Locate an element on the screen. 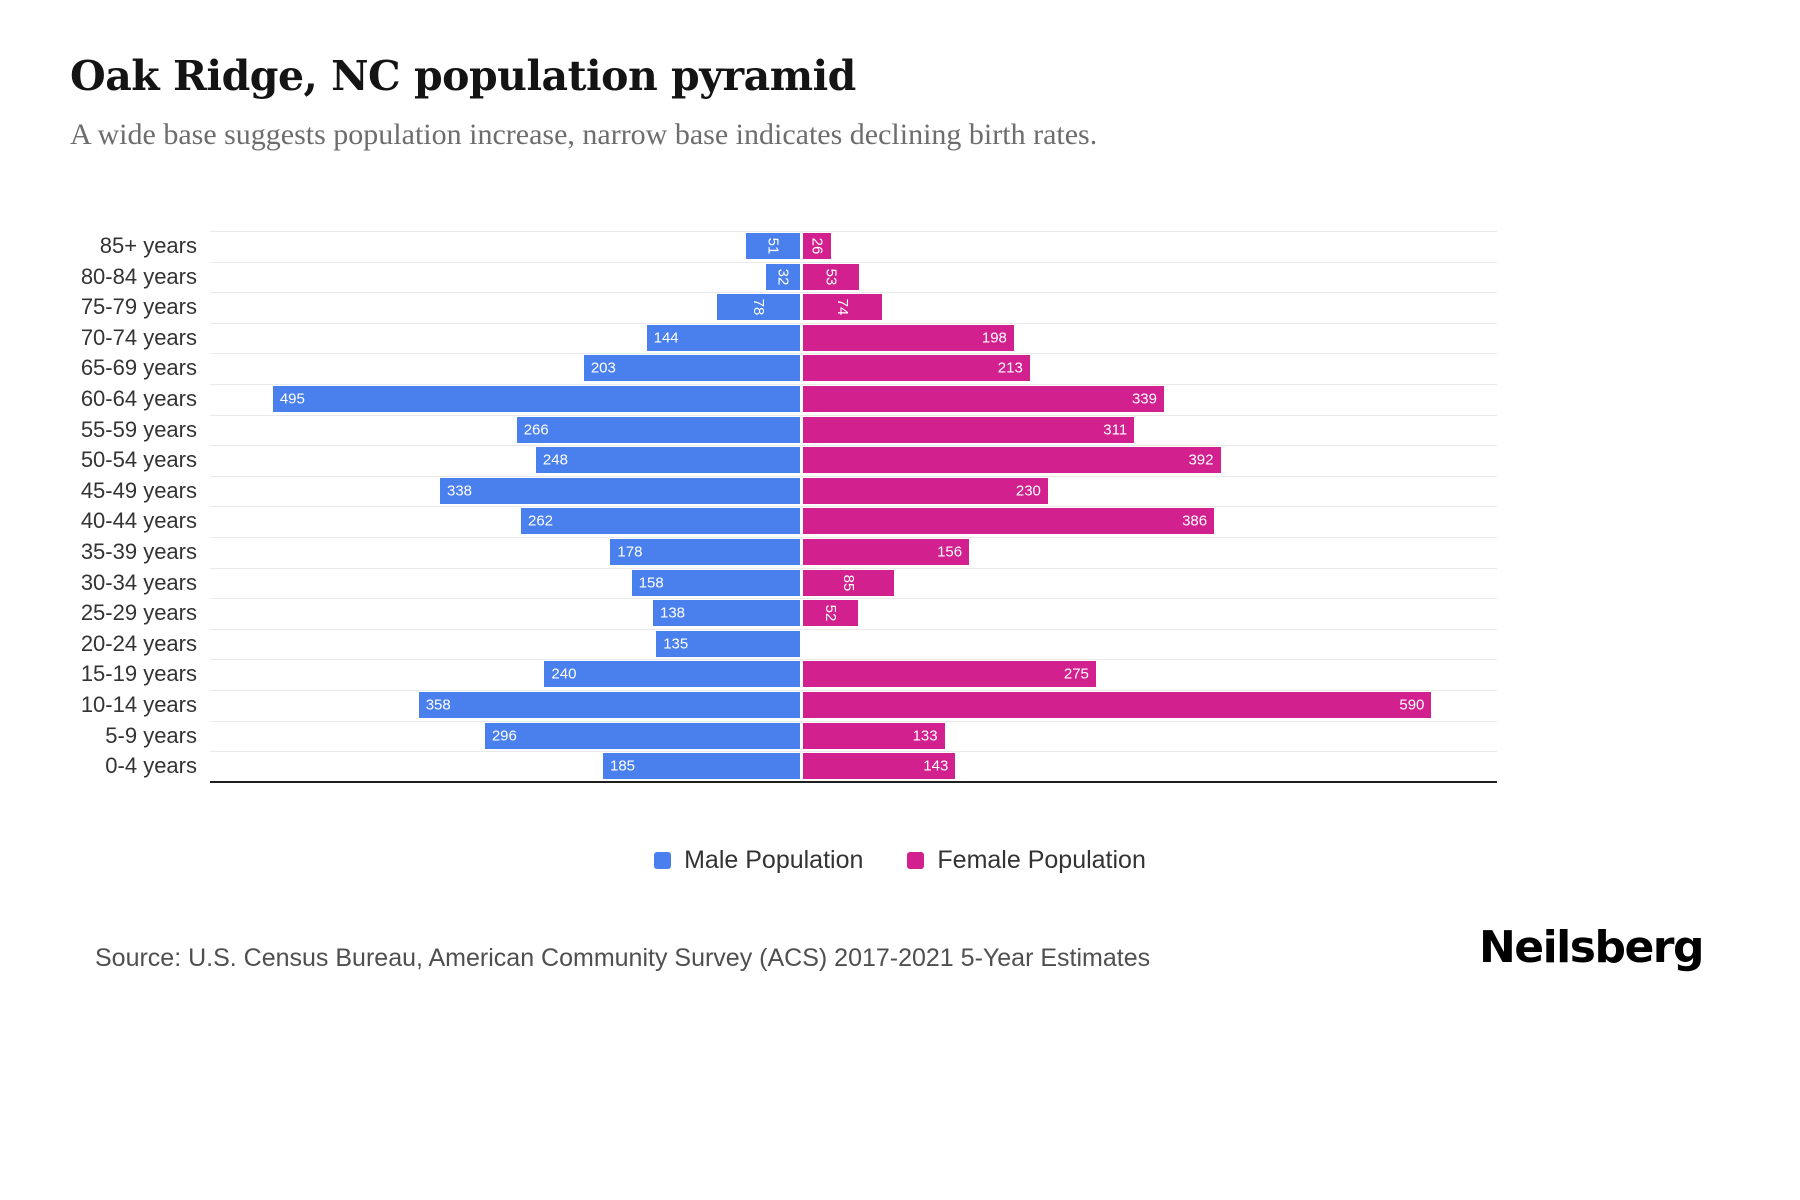  male-bar: 178 is located at coordinates (705, 551).